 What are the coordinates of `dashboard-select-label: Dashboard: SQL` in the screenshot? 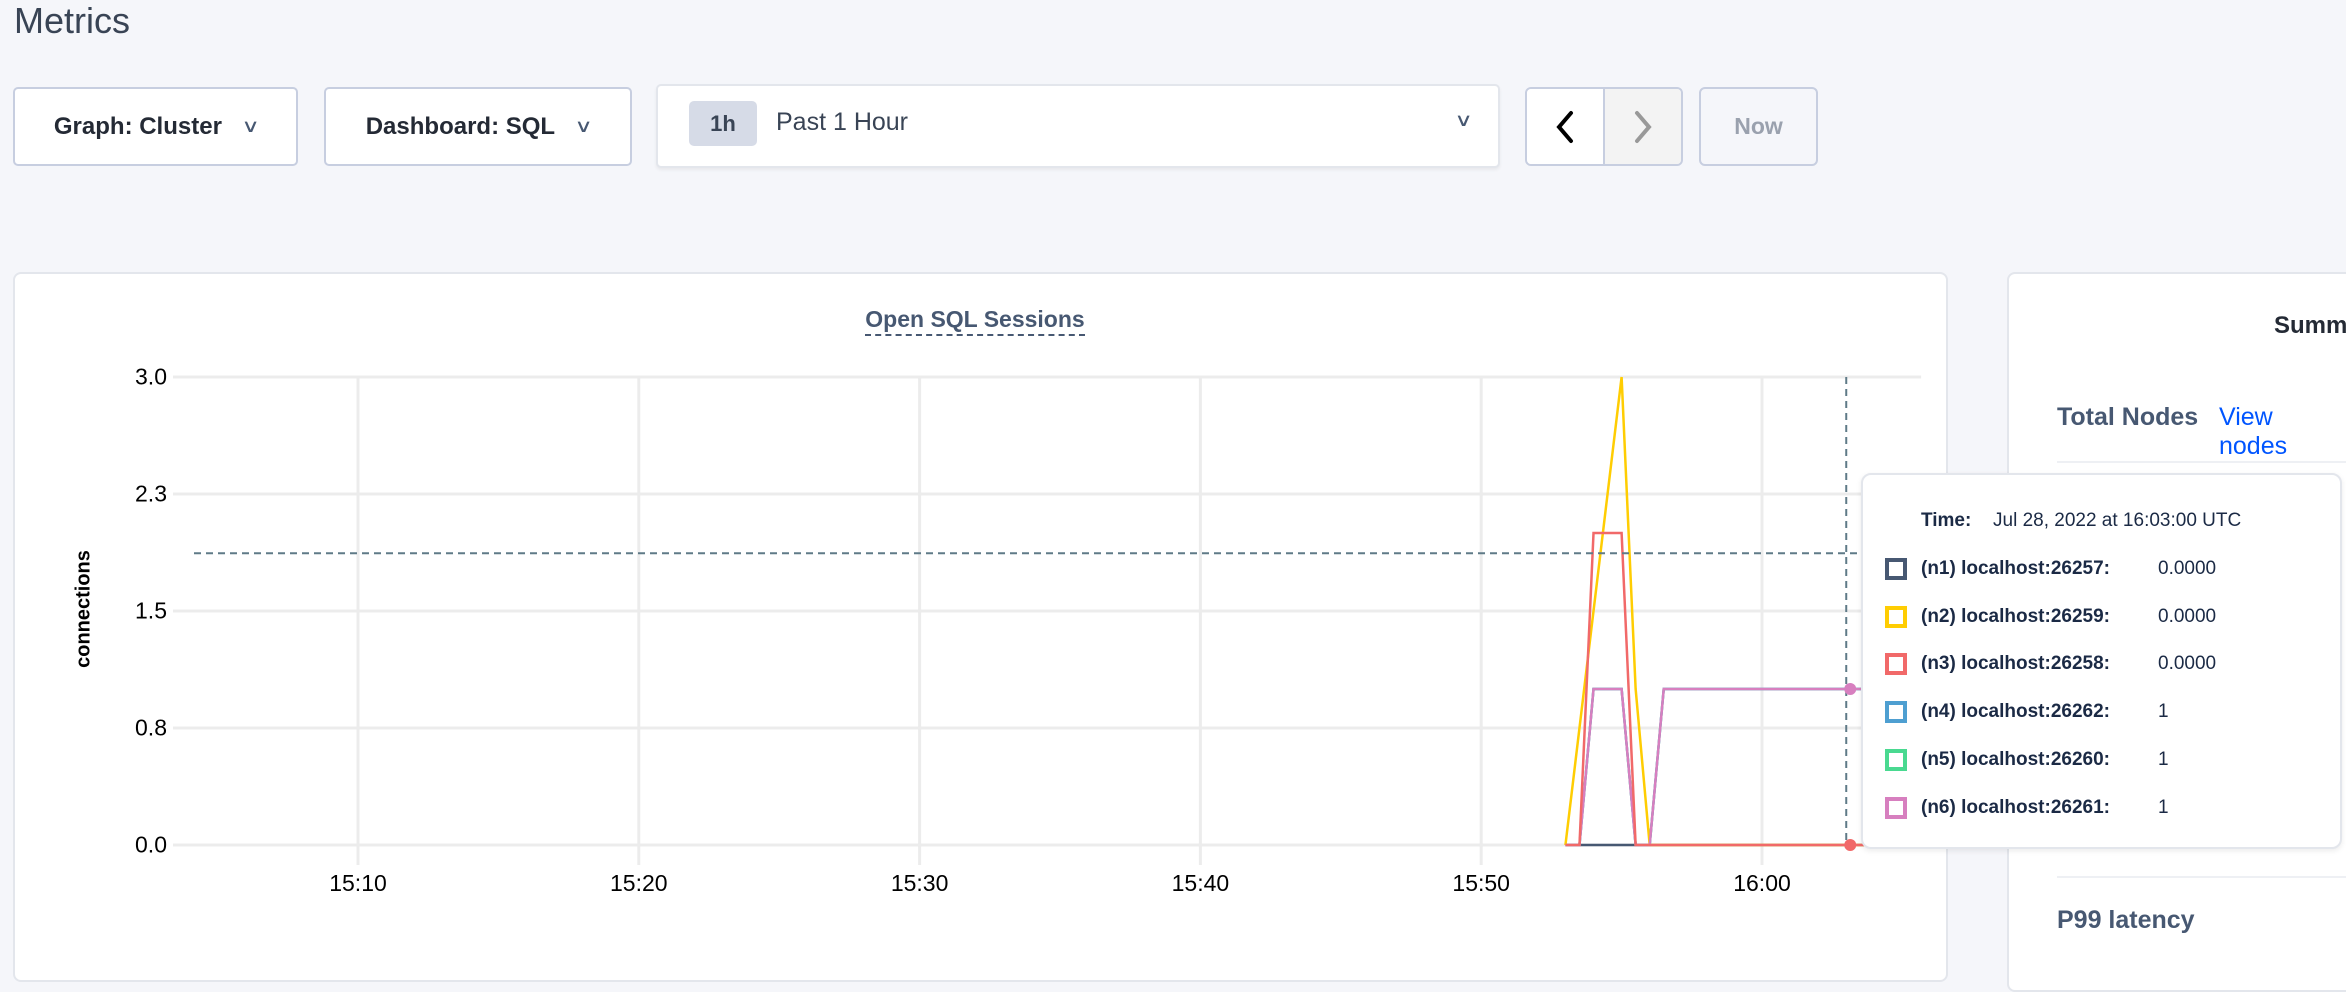 It's located at (460, 126).